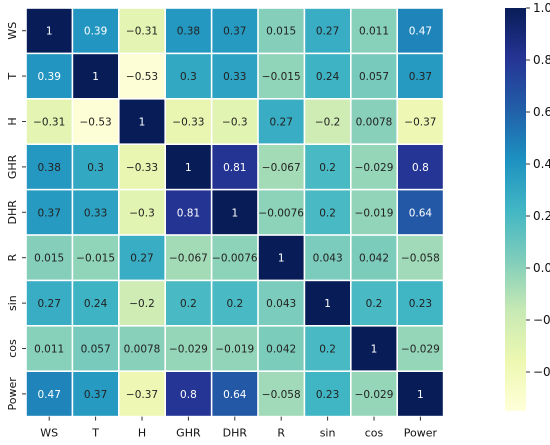  What do you see at coordinates (541, 320) in the screenshot?
I see `colorbar-tick-label: −0.2` at bounding box center [541, 320].